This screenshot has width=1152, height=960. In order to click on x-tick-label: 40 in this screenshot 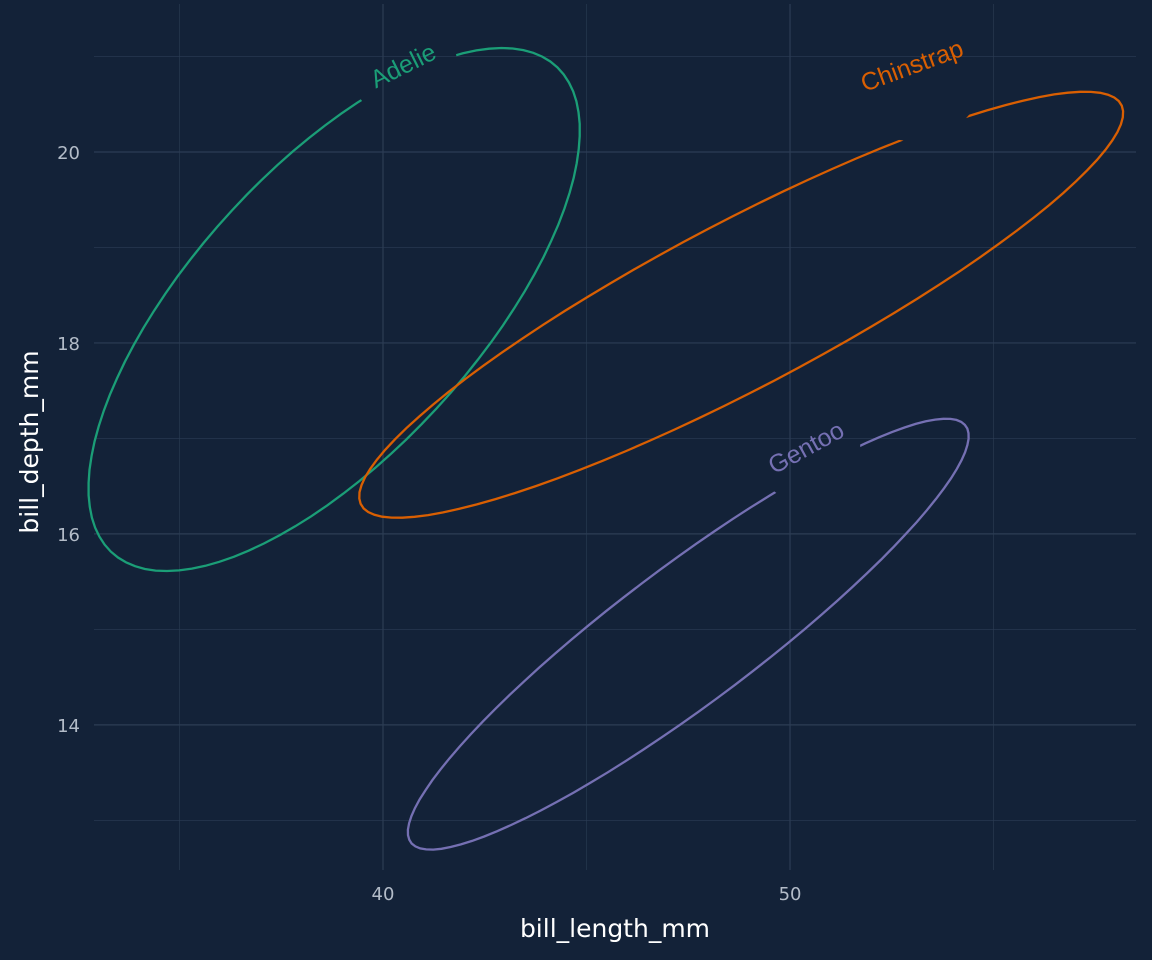, I will do `click(383, 894)`.